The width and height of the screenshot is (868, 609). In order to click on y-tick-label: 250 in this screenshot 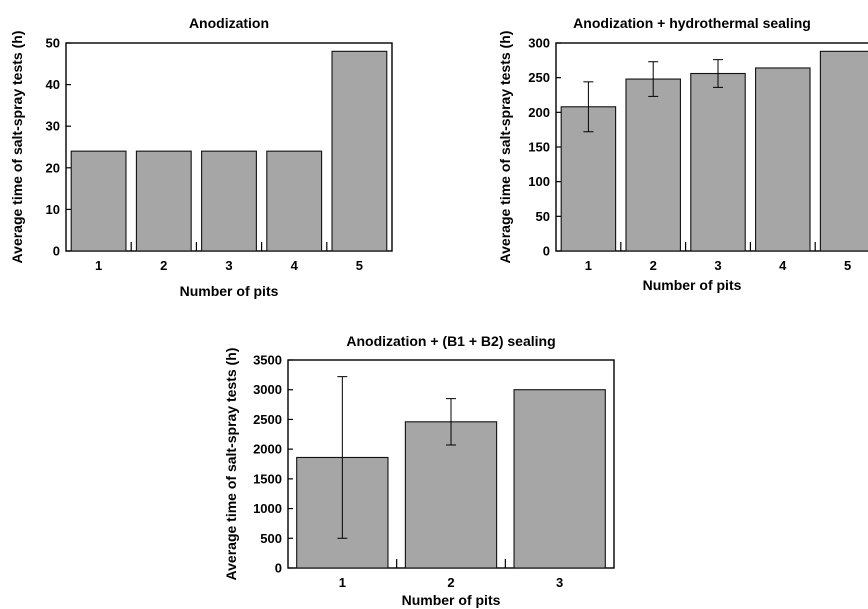, I will do `click(539, 77)`.